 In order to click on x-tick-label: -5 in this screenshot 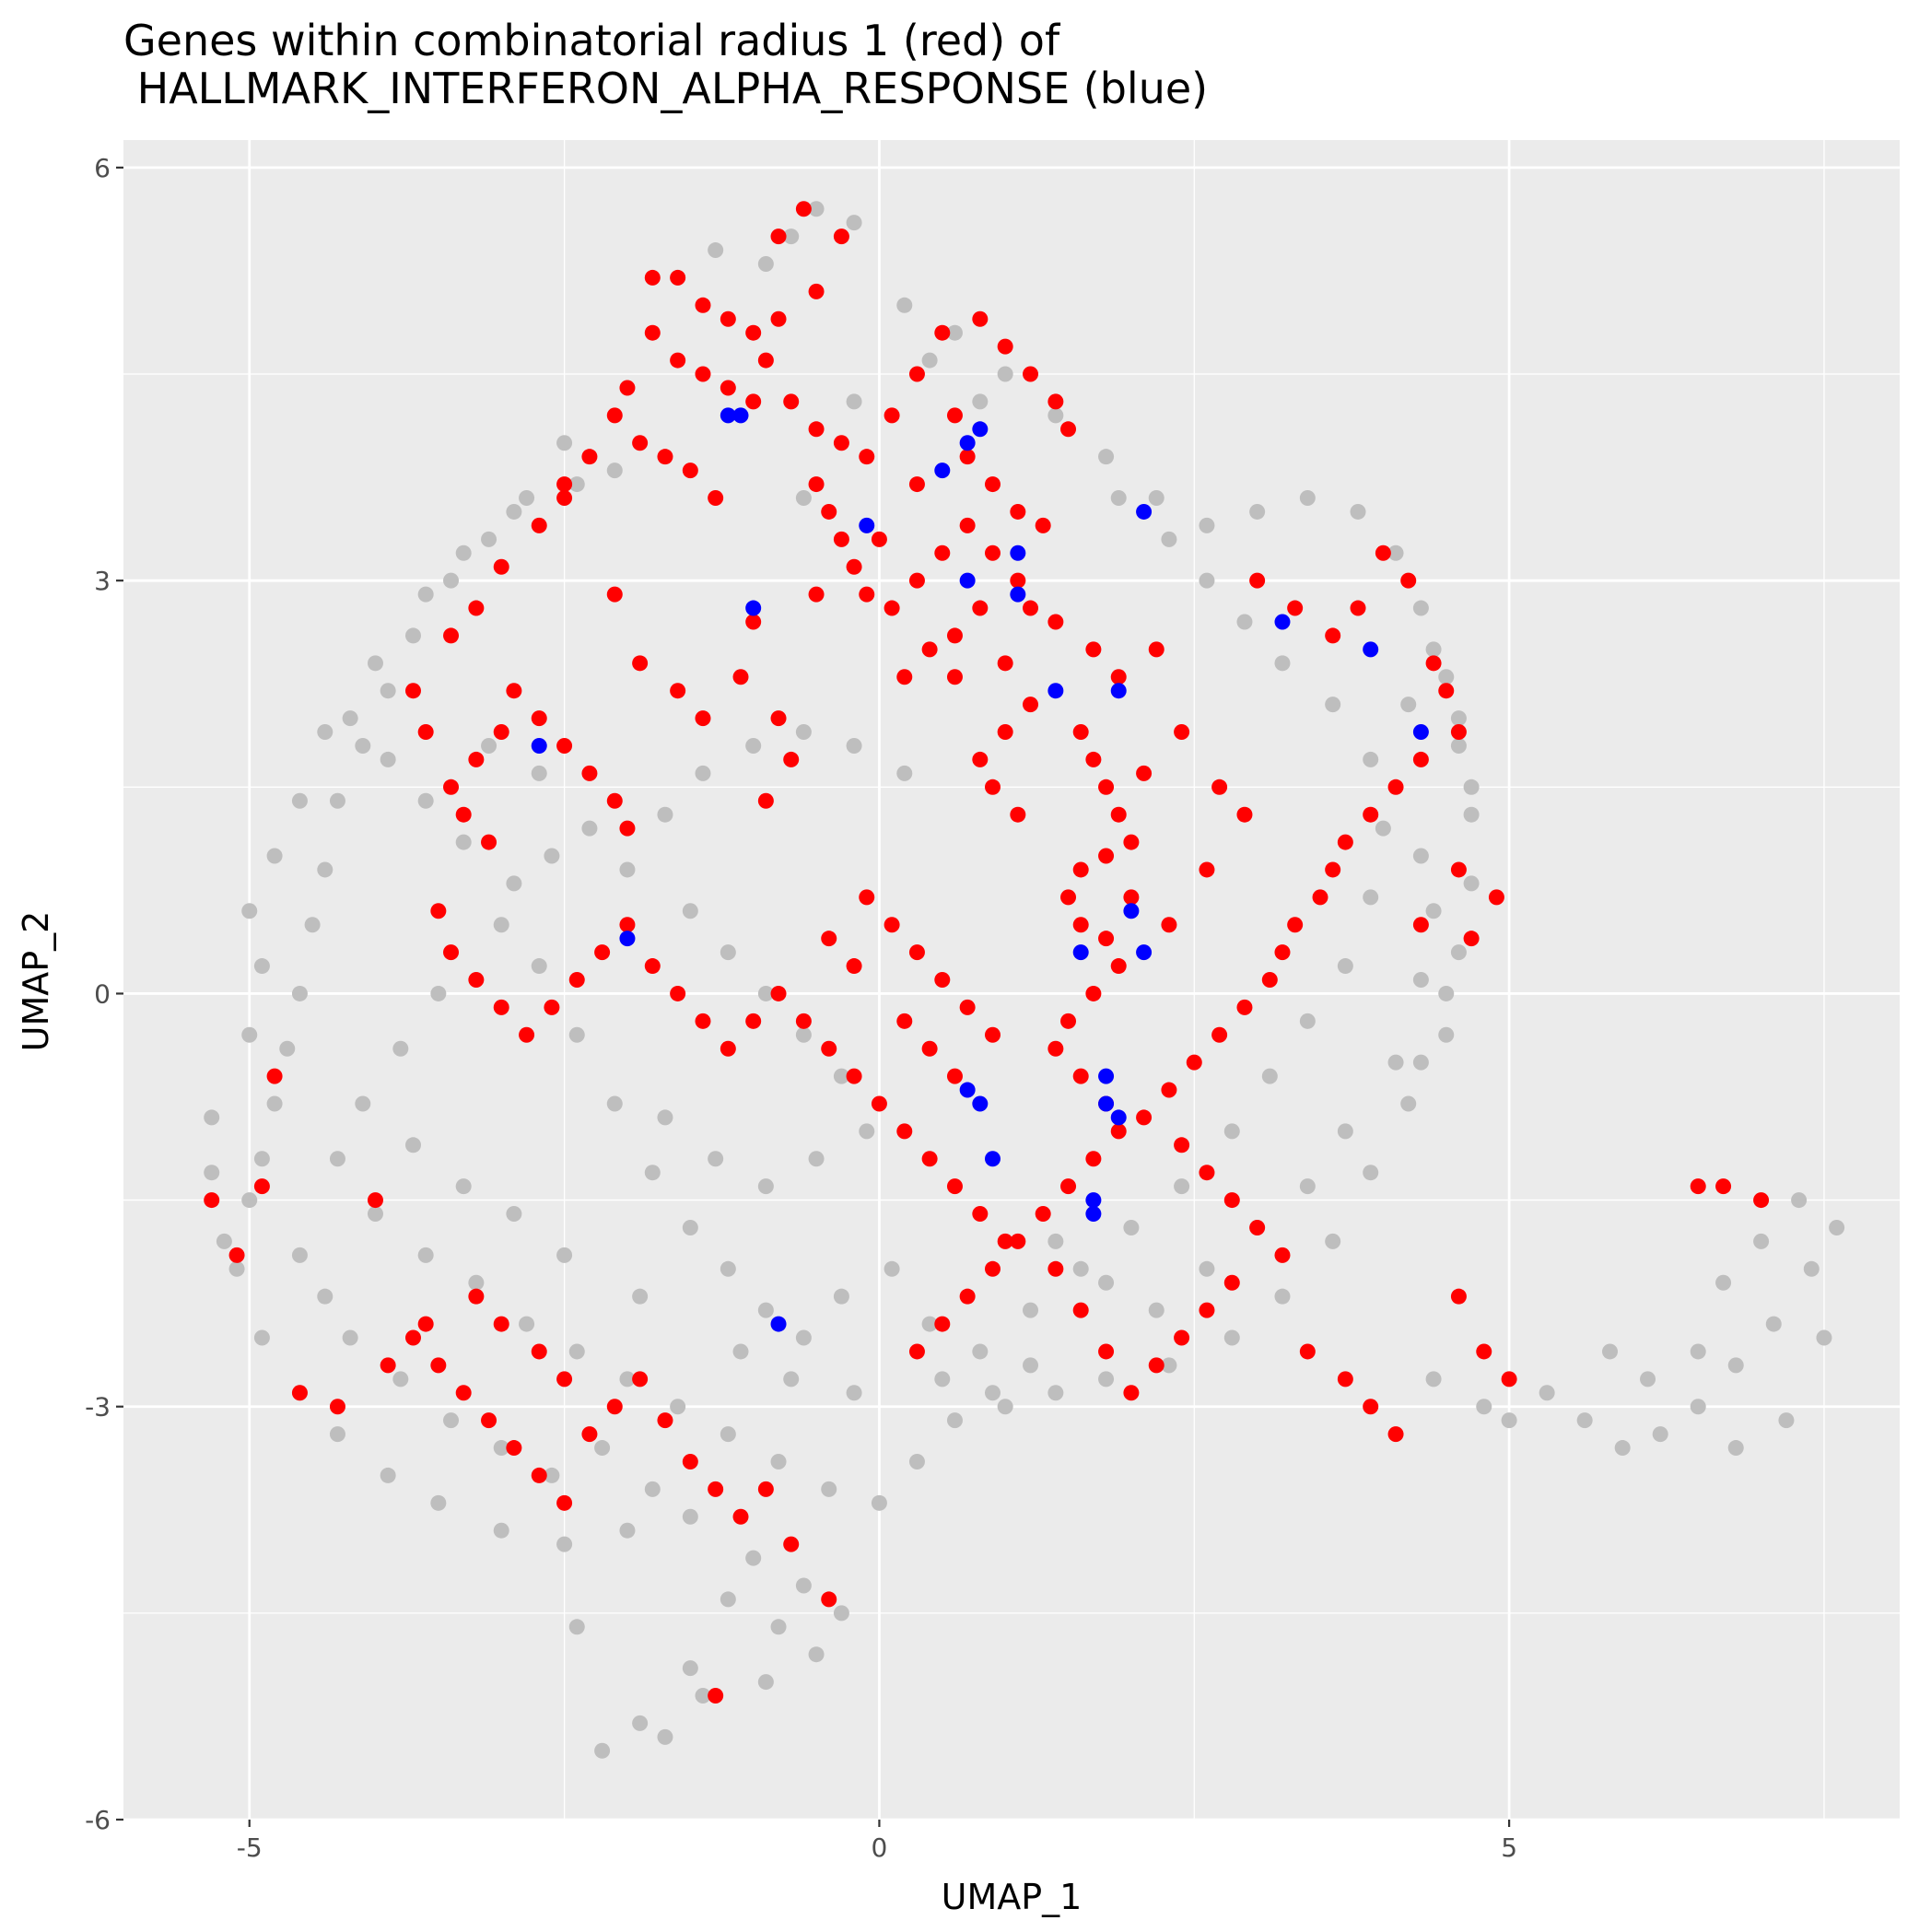, I will do `click(250, 1847)`.